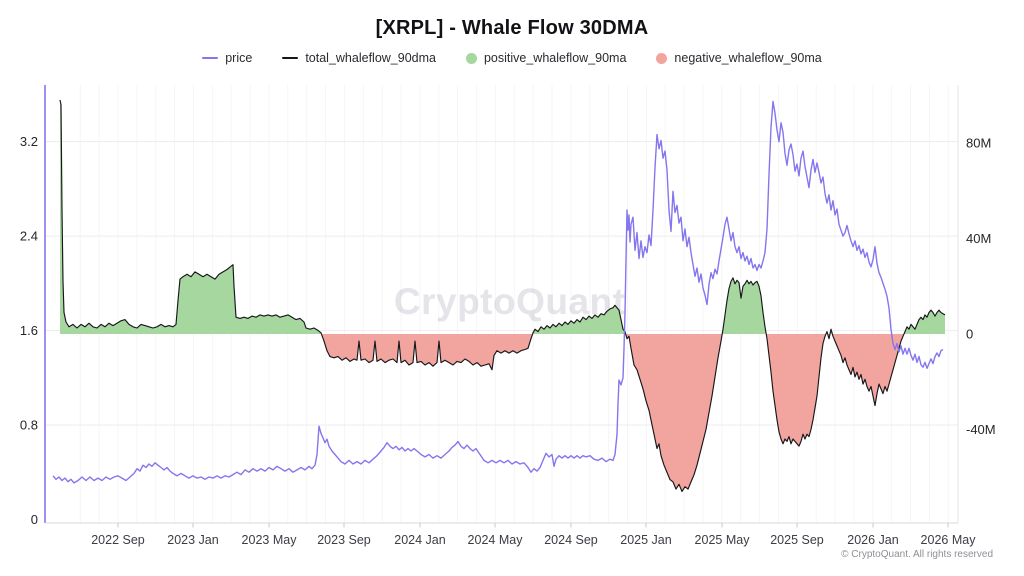  I want to click on x-axis-label: 2022 Sep, so click(118, 540).